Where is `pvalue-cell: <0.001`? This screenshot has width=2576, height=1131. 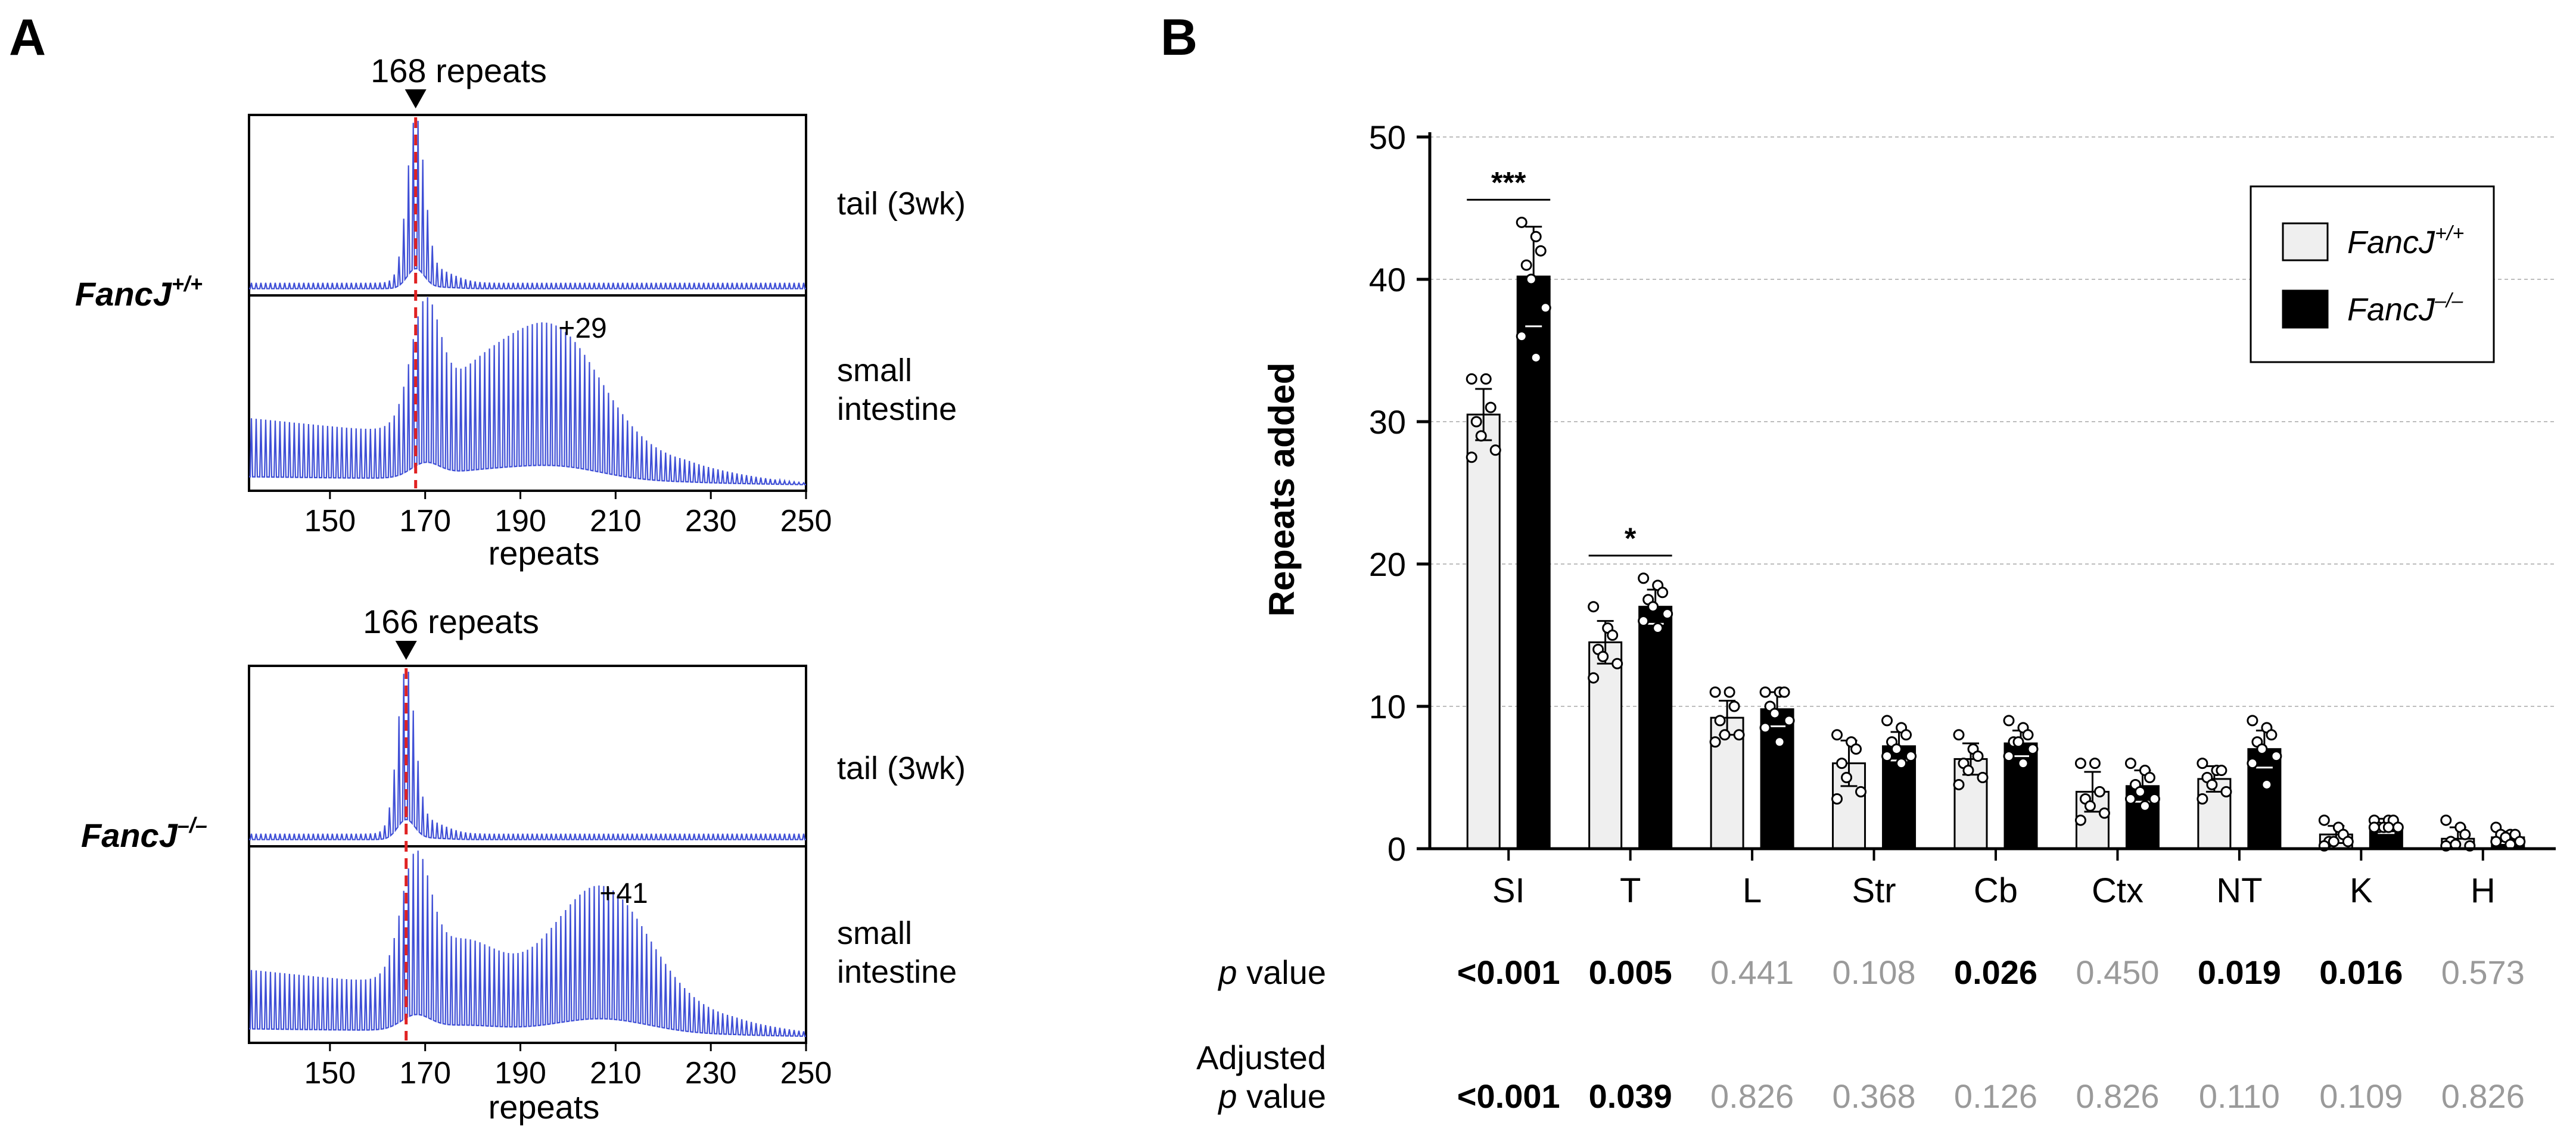
pvalue-cell: <0.001 is located at coordinates (1508, 973).